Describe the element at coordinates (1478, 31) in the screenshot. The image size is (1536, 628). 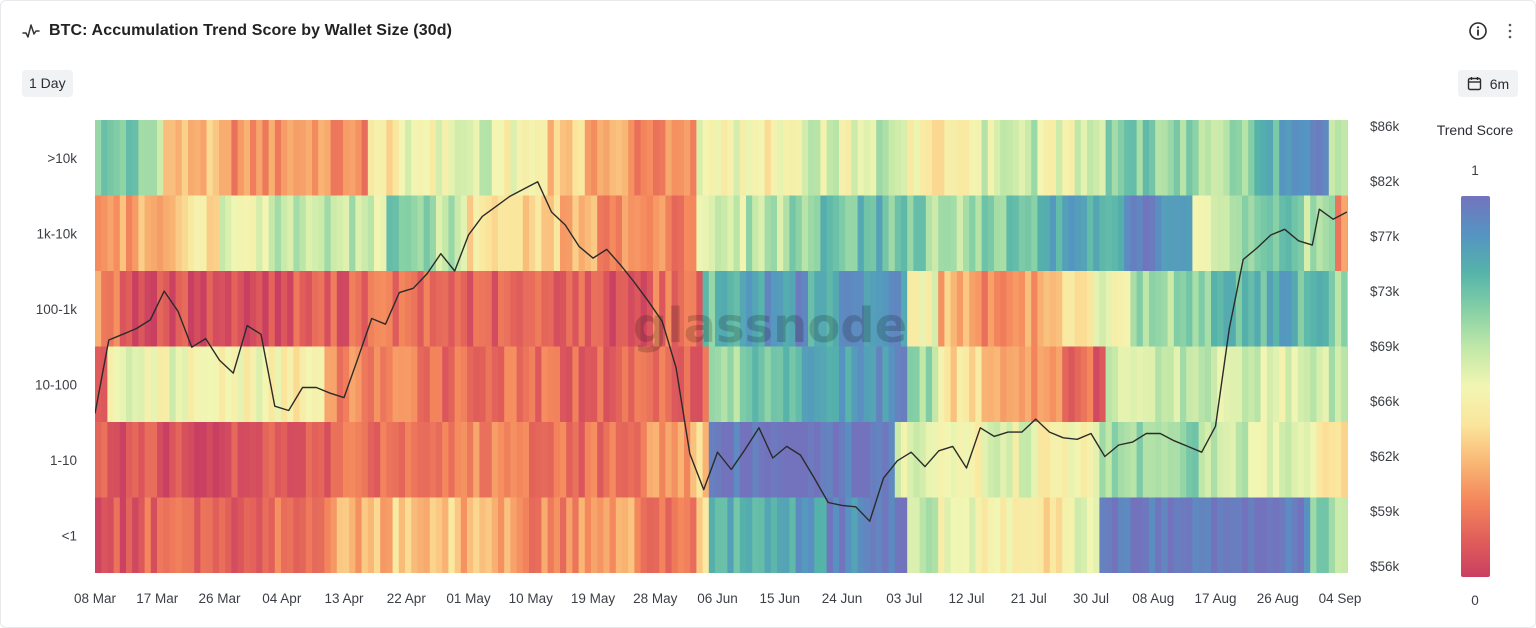
I see `info-icon` at that location.